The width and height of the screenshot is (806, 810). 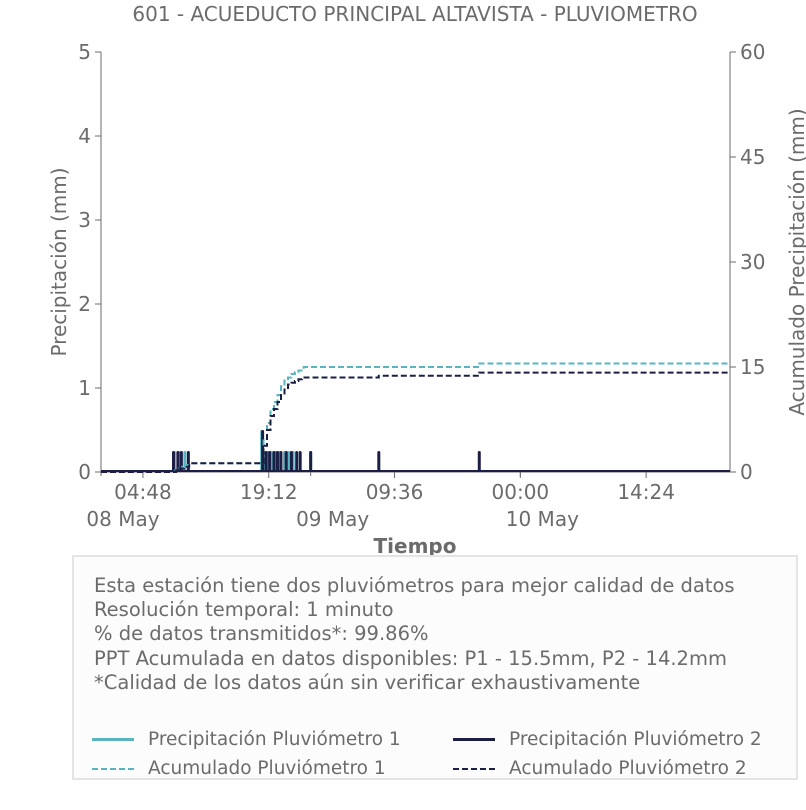 I want to click on precip-p1-bar, so click(x=289, y=461).